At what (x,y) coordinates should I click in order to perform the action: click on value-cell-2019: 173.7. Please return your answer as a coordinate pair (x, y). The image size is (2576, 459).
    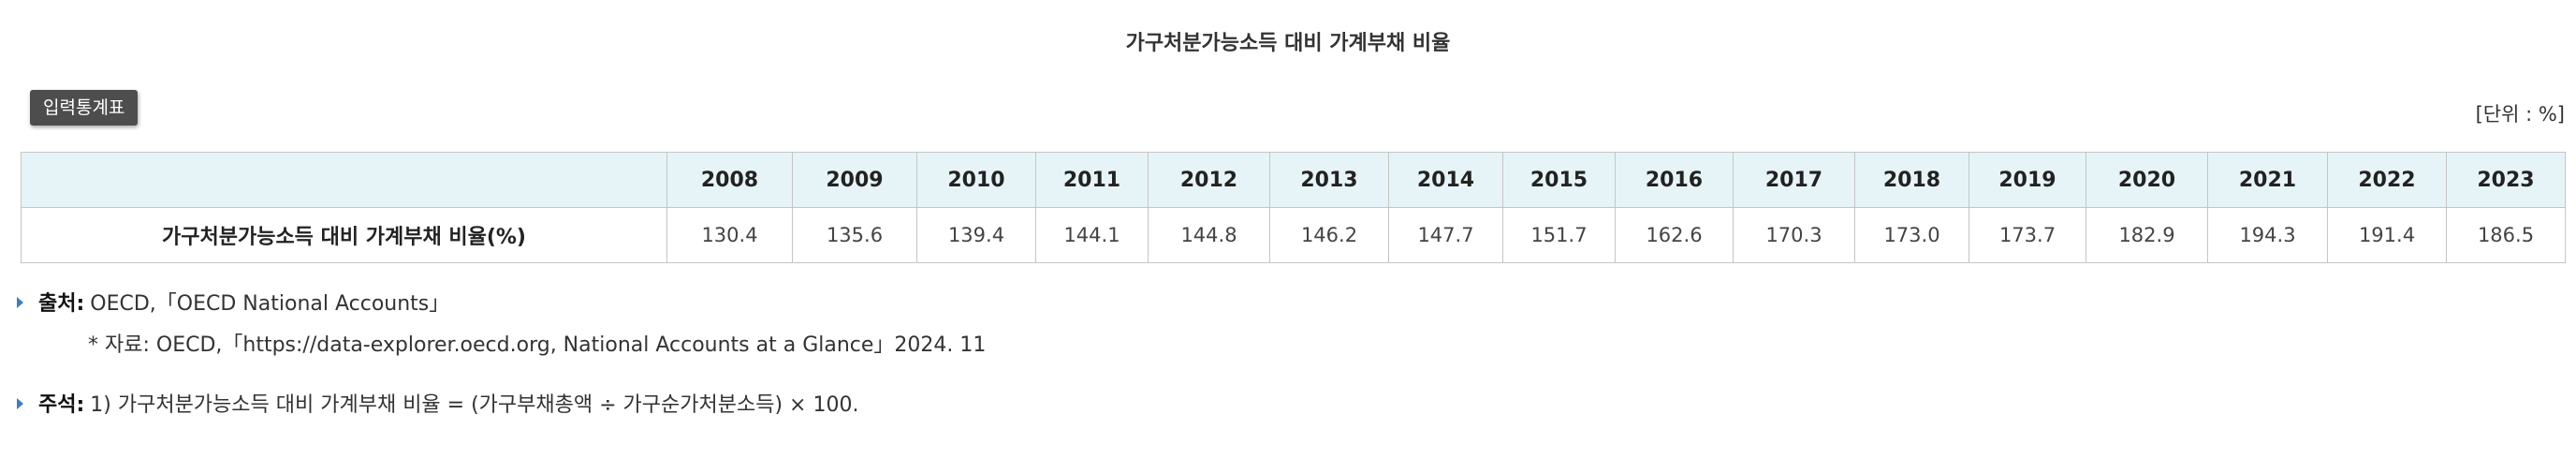
    Looking at the image, I should click on (2027, 235).